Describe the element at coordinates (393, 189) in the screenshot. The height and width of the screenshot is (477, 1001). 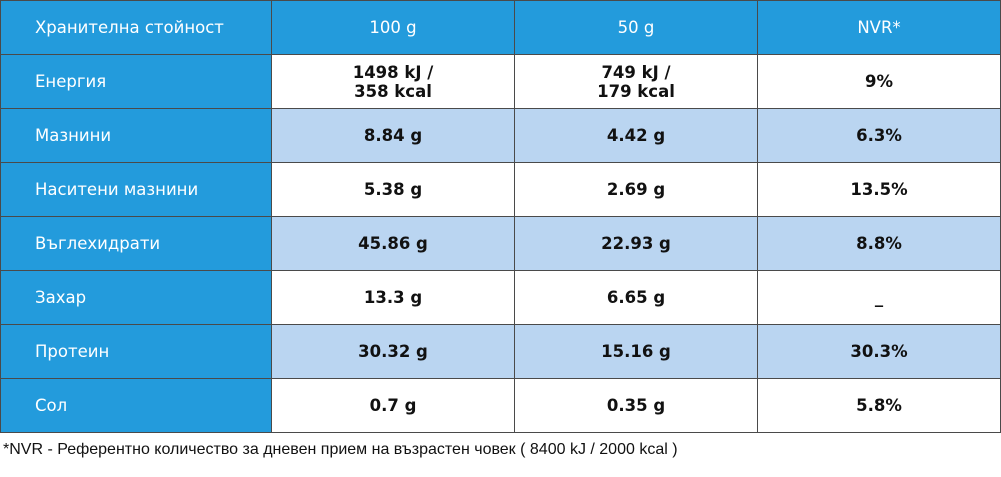
I see `cell-per-100g: 5.38 g` at that location.